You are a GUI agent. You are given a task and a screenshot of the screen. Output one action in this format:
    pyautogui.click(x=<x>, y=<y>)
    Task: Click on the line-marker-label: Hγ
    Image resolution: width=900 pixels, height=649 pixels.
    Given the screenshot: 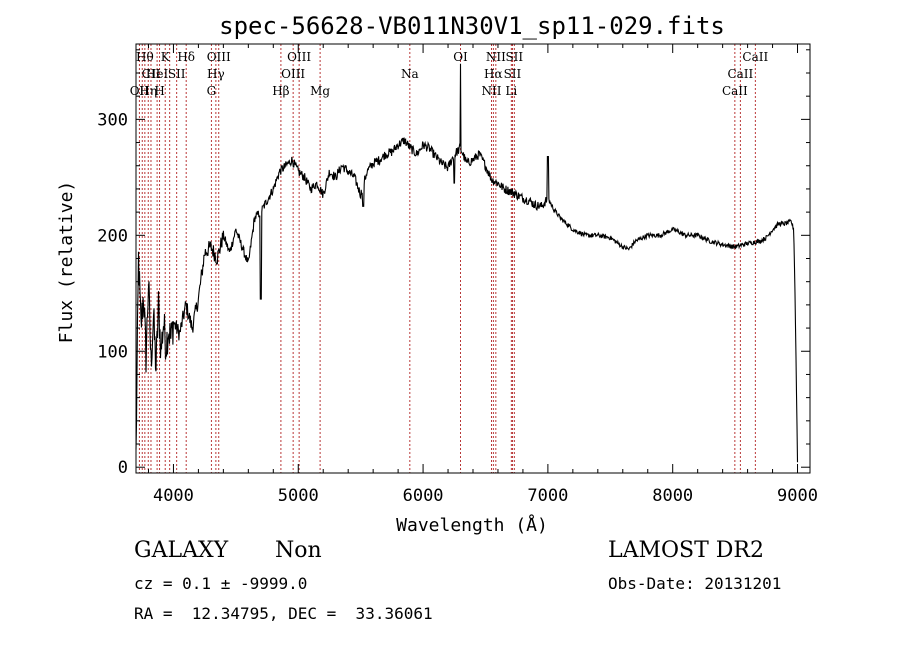 What is the action you would take?
    pyautogui.click(x=216, y=74)
    